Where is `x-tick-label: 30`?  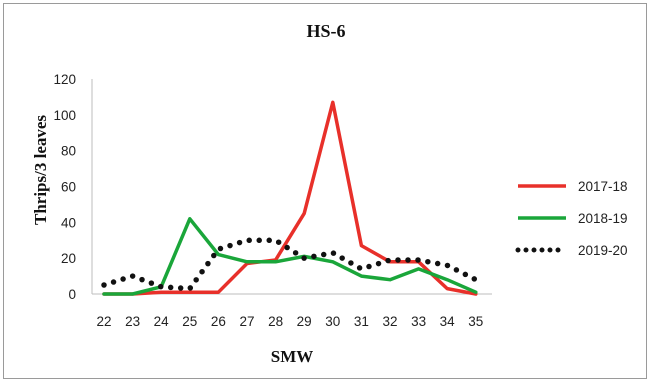
x-tick-label: 30 is located at coordinates (332, 321).